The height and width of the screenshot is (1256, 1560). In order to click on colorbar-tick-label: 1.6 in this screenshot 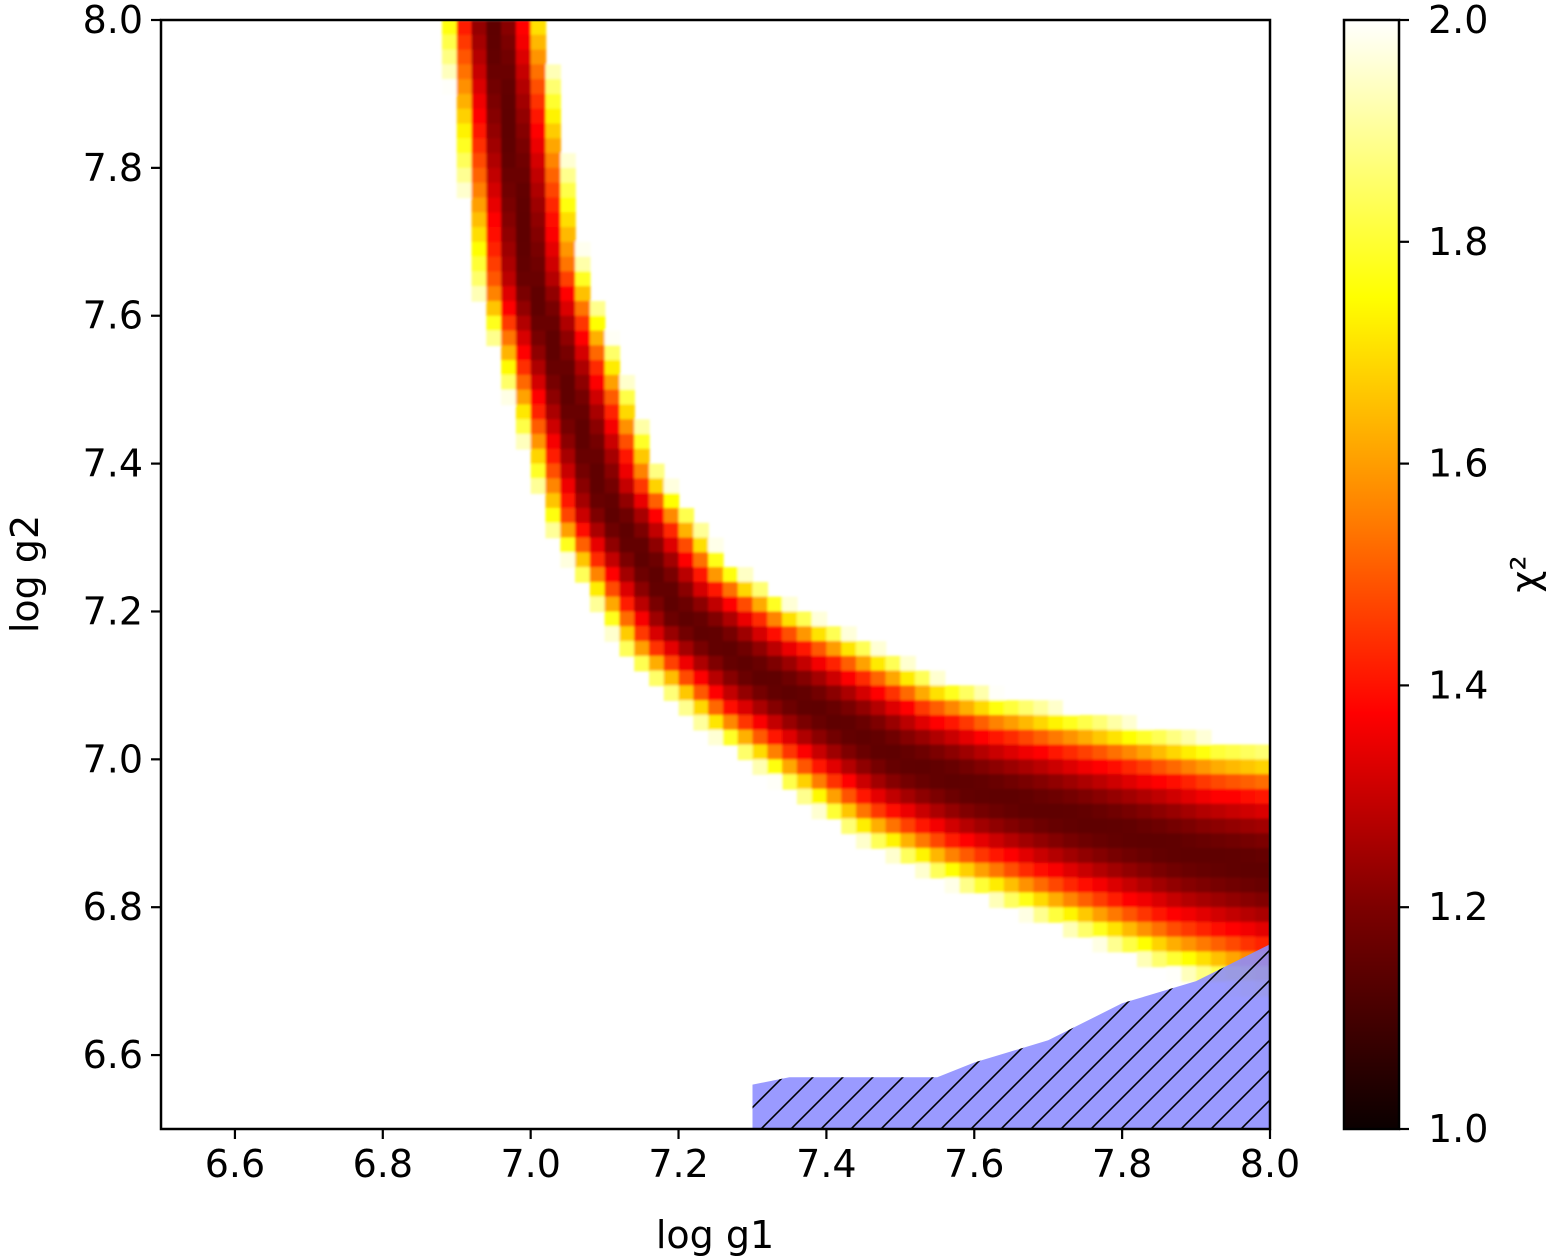, I will do `click(1458, 464)`.